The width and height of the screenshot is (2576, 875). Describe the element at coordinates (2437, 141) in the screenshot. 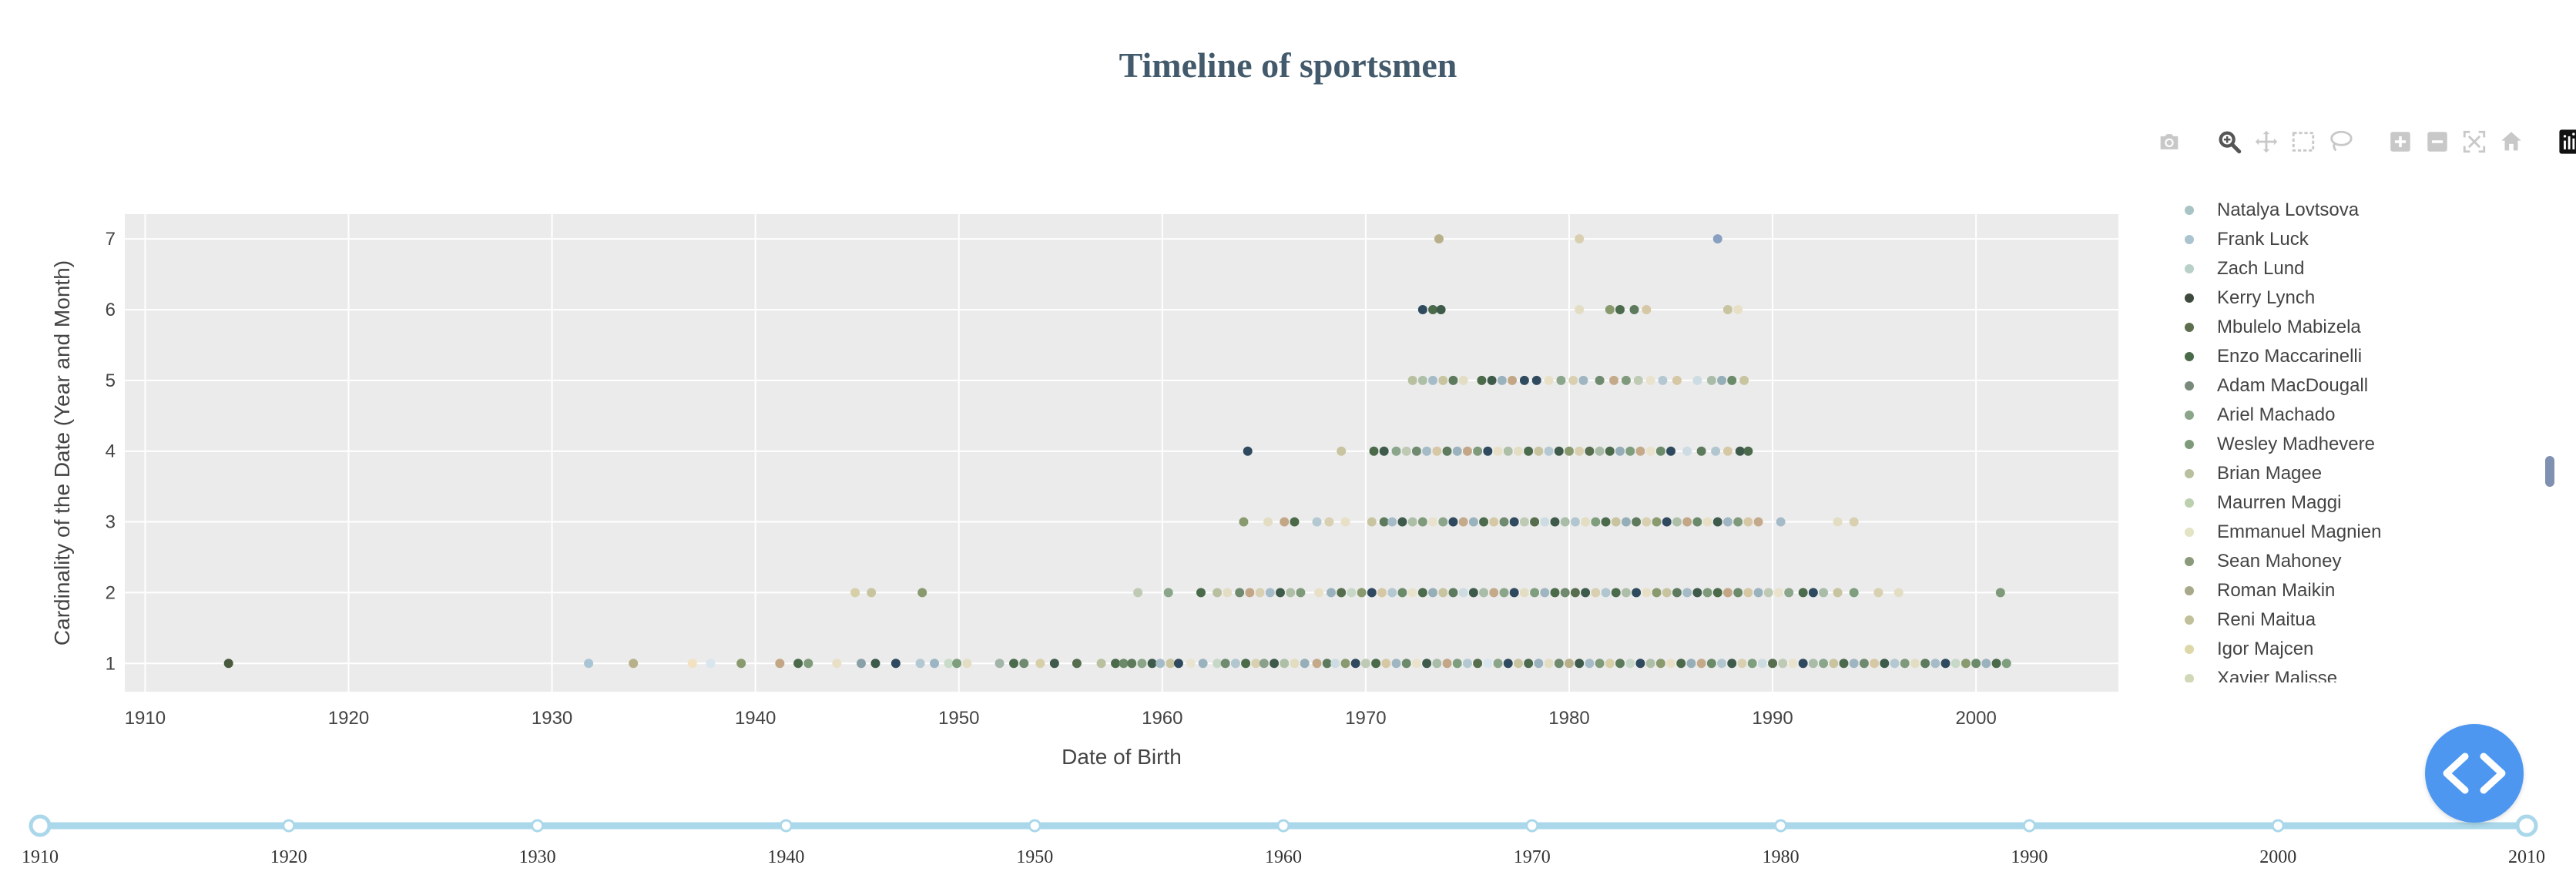

I see `zoom-out-icon` at that location.